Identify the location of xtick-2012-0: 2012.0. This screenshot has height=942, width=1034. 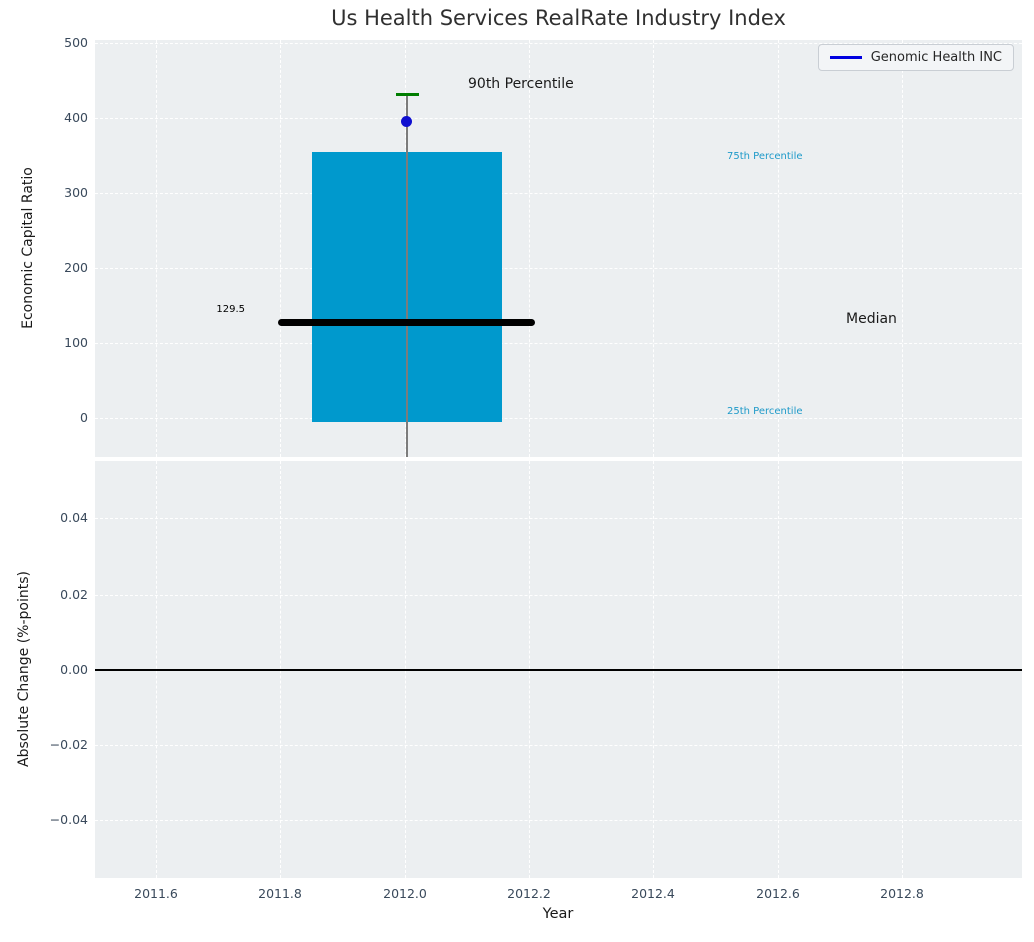
(405, 893).